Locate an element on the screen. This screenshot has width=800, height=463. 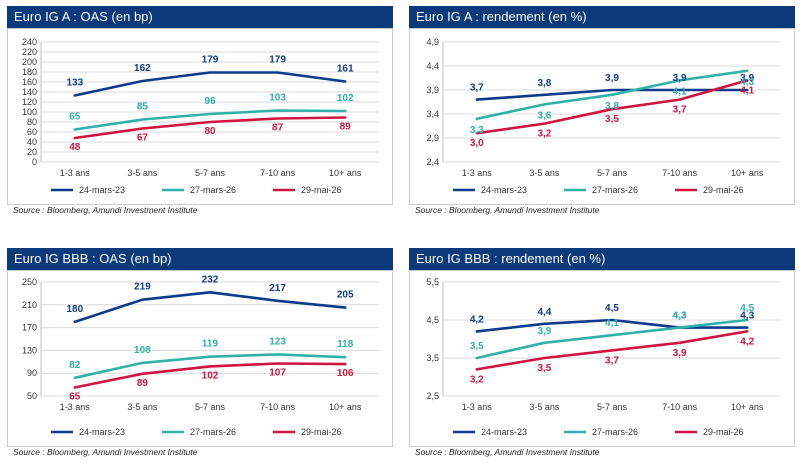
data-label-teal: 3,3 is located at coordinates (477, 130).